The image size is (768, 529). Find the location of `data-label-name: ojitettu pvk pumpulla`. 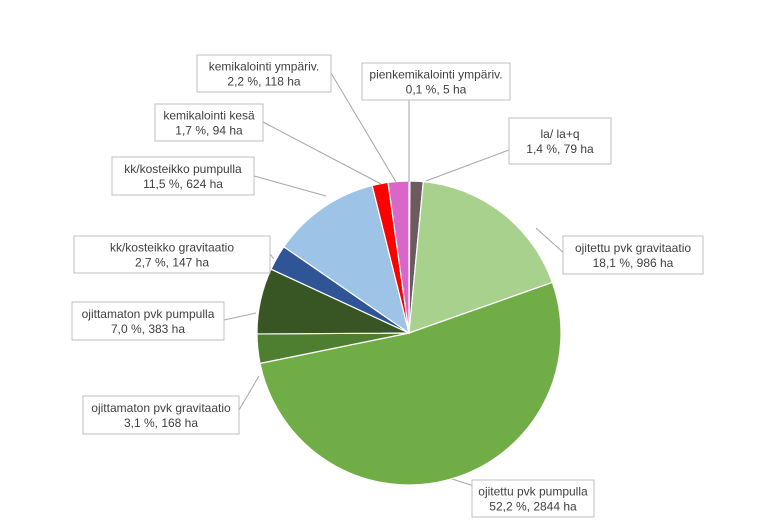

data-label-name: ojitettu pvk pumpulla is located at coordinates (533, 492).